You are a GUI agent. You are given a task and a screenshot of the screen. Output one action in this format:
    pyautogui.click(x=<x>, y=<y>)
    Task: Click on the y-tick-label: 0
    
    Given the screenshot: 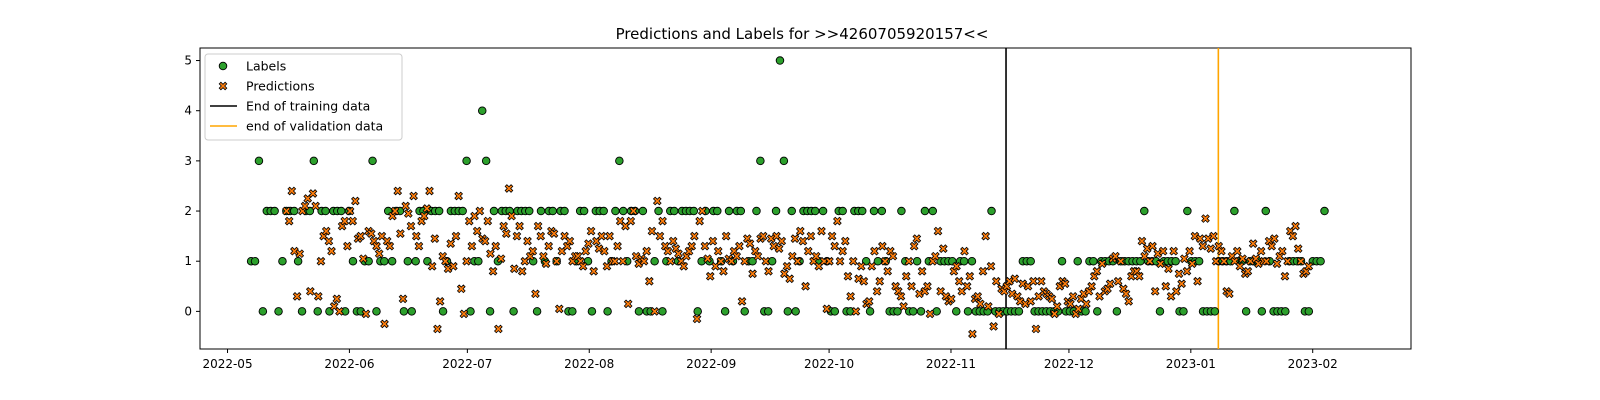 What is the action you would take?
    pyautogui.click(x=188, y=311)
    